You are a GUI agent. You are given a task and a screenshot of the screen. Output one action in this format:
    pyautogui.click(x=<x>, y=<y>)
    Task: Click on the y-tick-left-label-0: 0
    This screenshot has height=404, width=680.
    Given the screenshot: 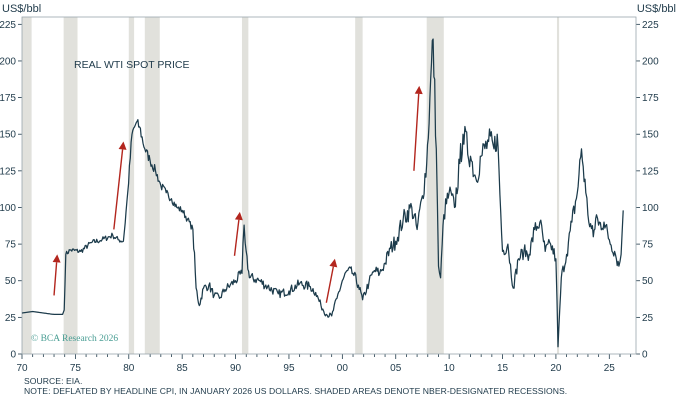 What is the action you would take?
    pyautogui.click(x=13, y=355)
    